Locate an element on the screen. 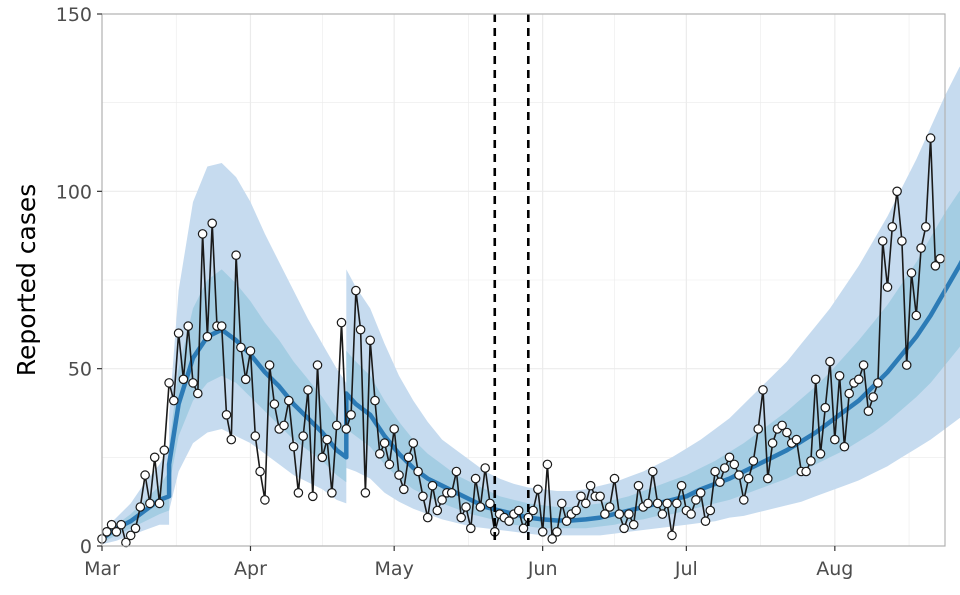 The image size is (960, 595). x-tick-label: Mar is located at coordinates (102, 569).